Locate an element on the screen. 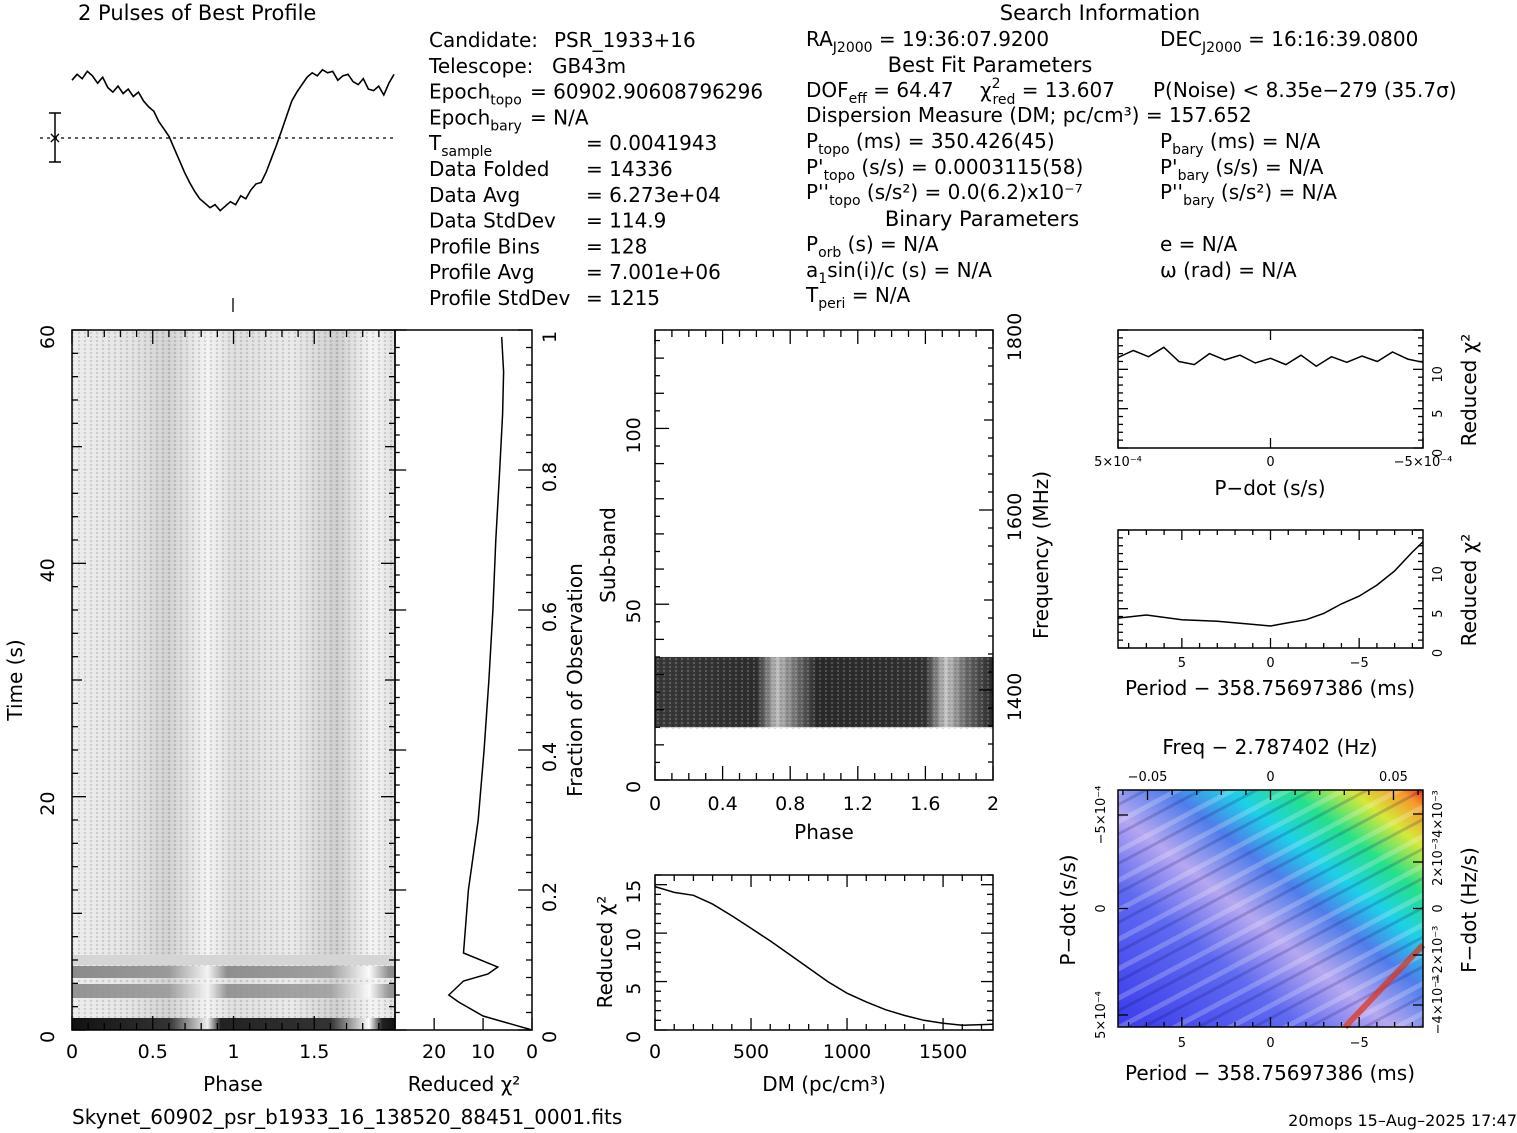  pdot-chi2-ylabel: Reduced χ² is located at coordinates (1469, 390).